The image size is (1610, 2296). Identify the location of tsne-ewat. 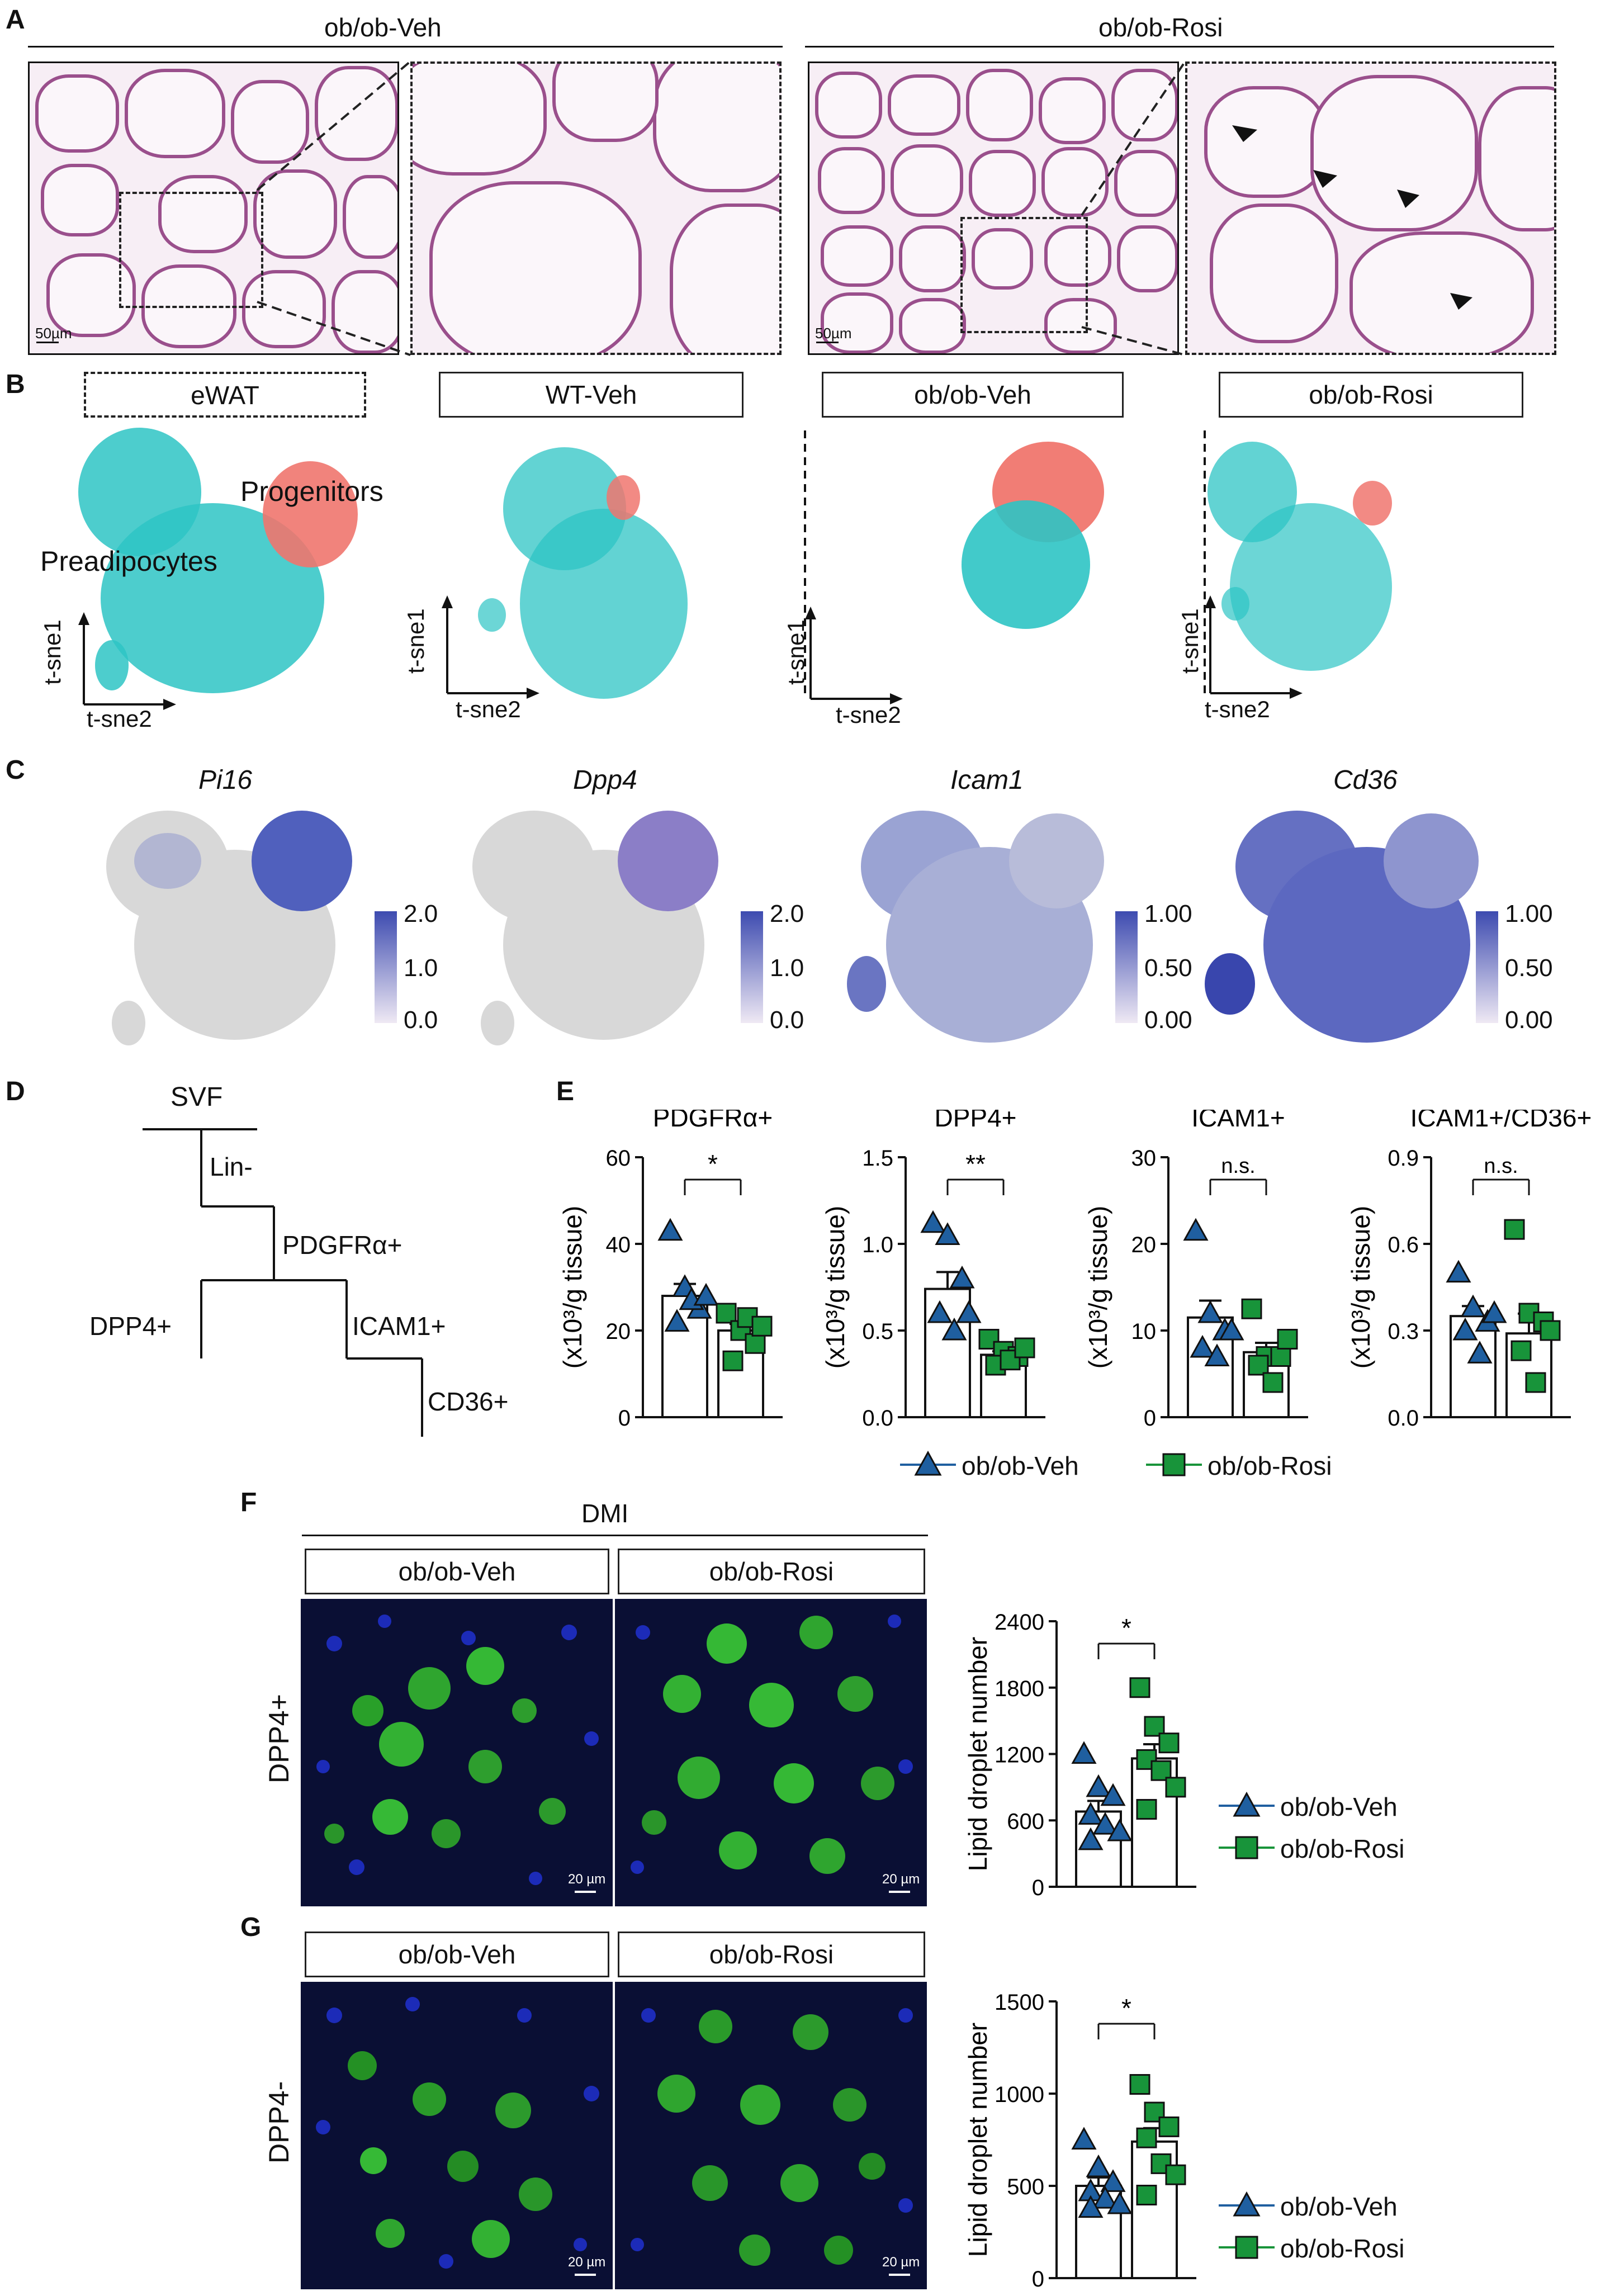
(218, 569).